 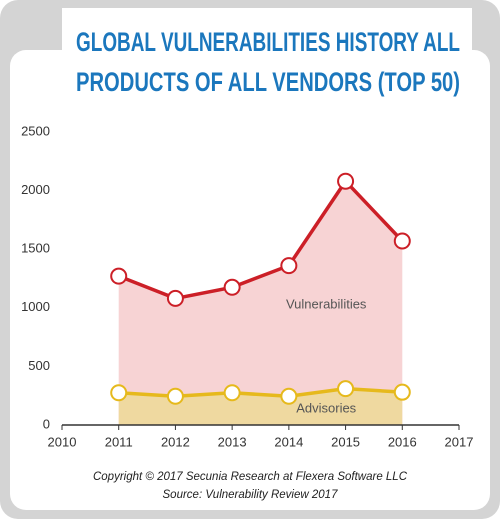 I want to click on area-fill, so click(x=260, y=406).